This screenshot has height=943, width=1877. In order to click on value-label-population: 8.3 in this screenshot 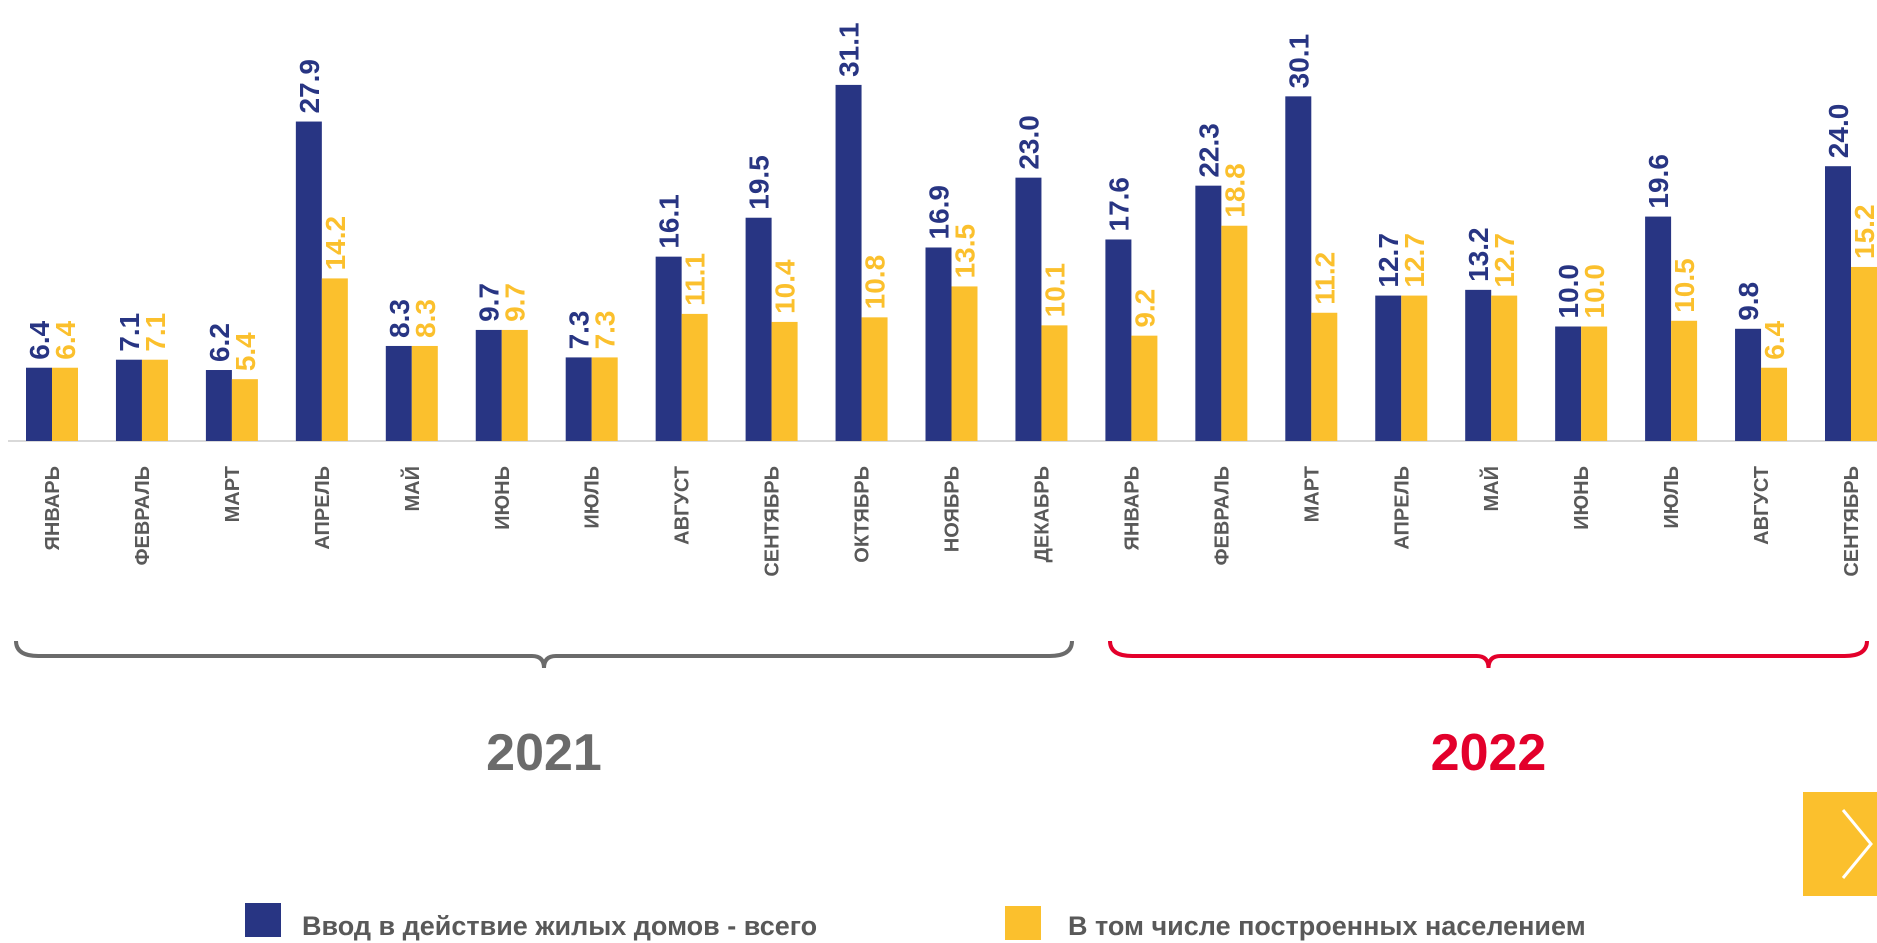, I will do `click(425, 318)`.